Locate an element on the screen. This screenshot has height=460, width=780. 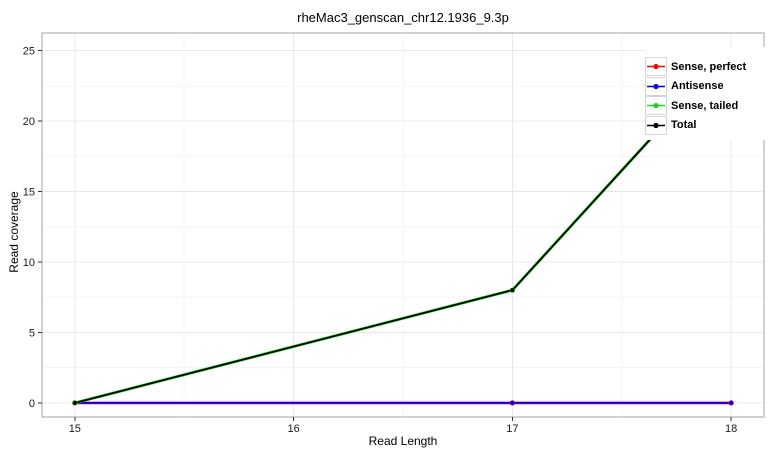
legend-item: Sense, tailed is located at coordinates (706, 105).